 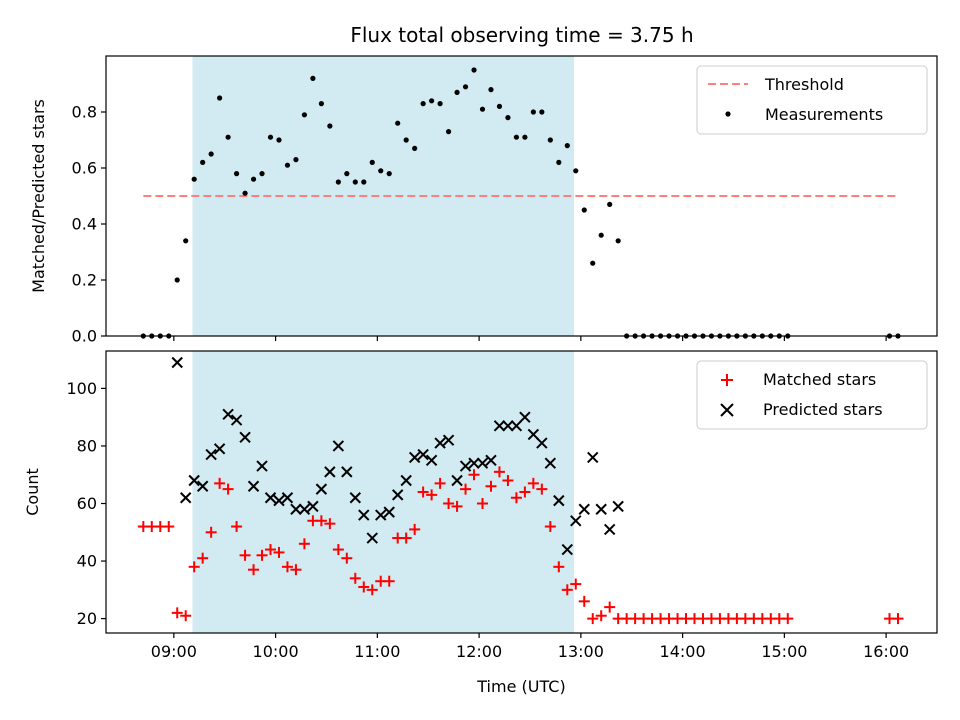 What do you see at coordinates (377, 651) in the screenshot?
I see `x-tick-label: 11:00` at bounding box center [377, 651].